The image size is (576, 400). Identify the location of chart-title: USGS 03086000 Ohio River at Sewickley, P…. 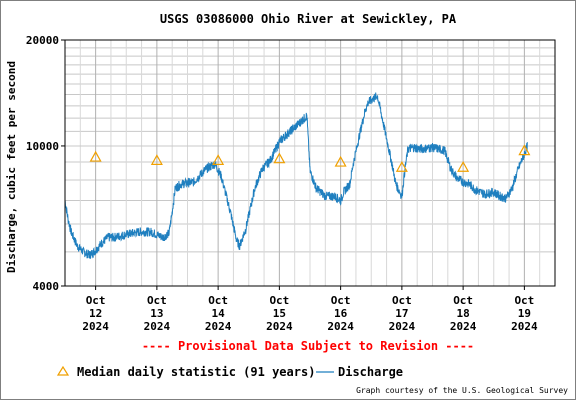
(308, 19).